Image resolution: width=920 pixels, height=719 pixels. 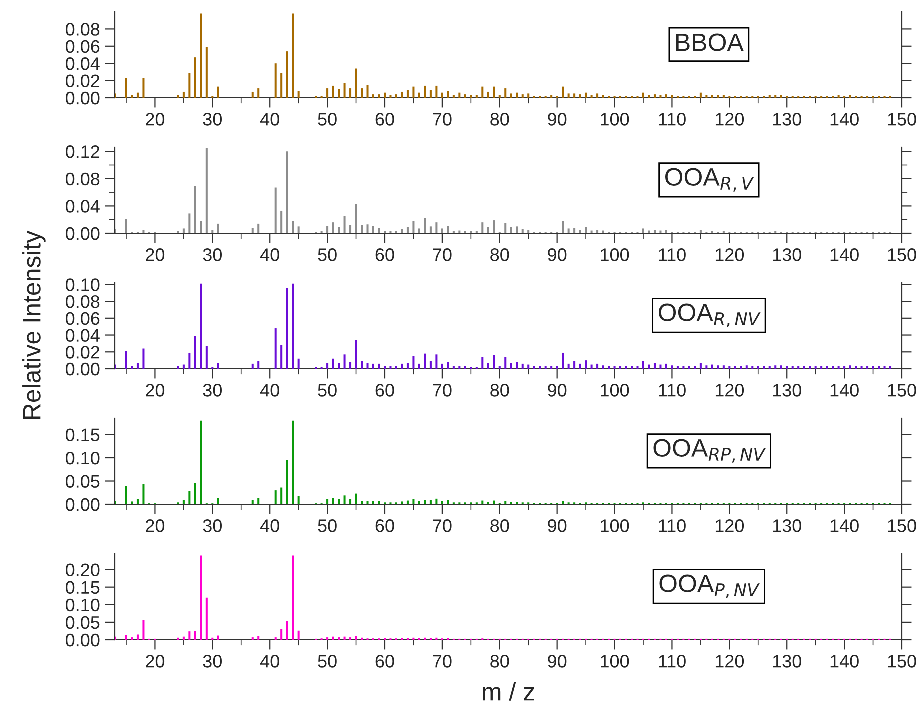 I want to click on annotation: OOA$_{P,NV}$, so click(x=710, y=586).